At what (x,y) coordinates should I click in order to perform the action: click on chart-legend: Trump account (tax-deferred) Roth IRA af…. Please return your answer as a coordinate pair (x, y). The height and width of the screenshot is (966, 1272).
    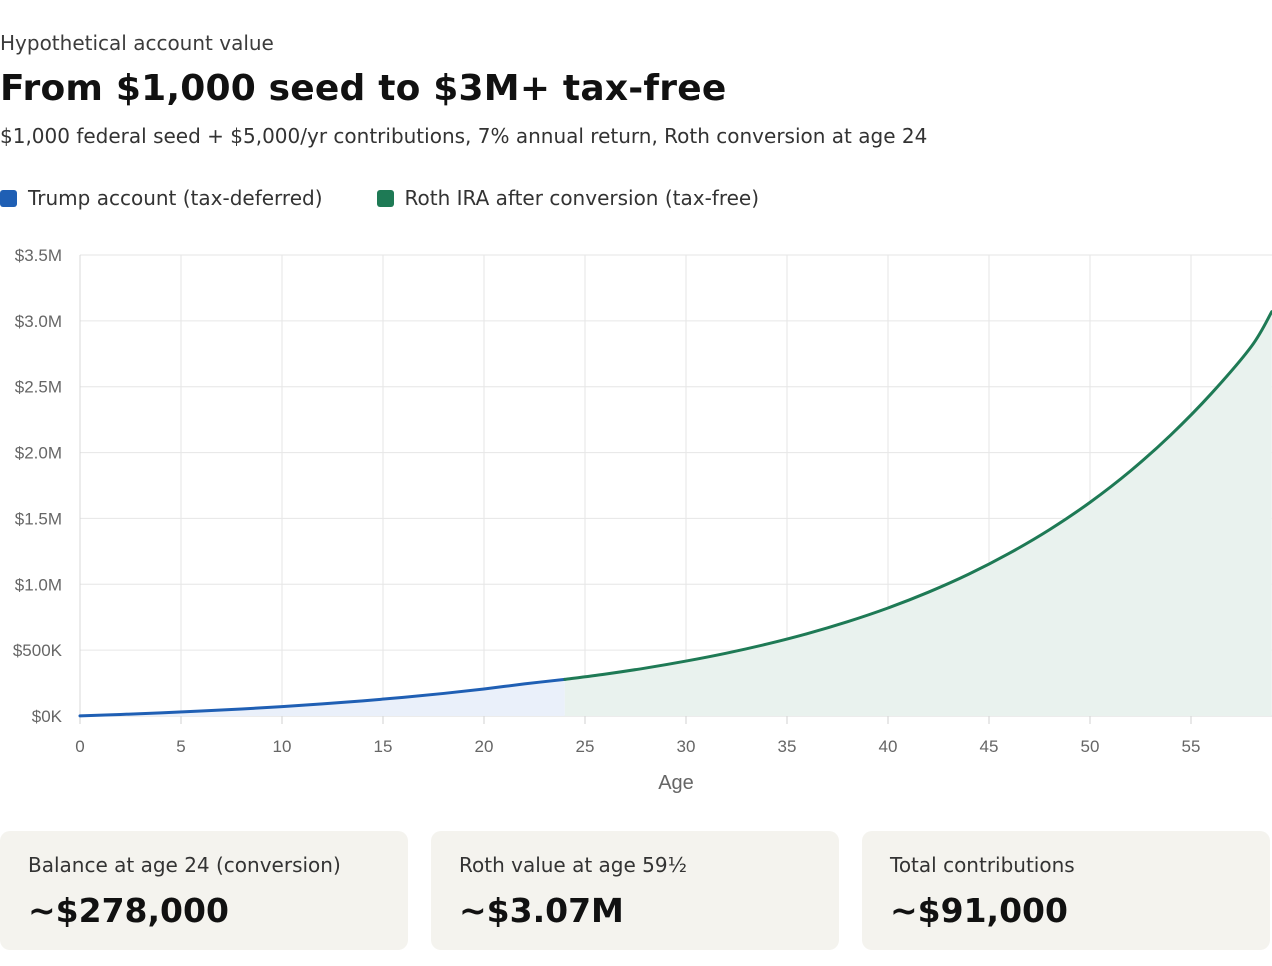
    Looking at the image, I should click on (406, 198).